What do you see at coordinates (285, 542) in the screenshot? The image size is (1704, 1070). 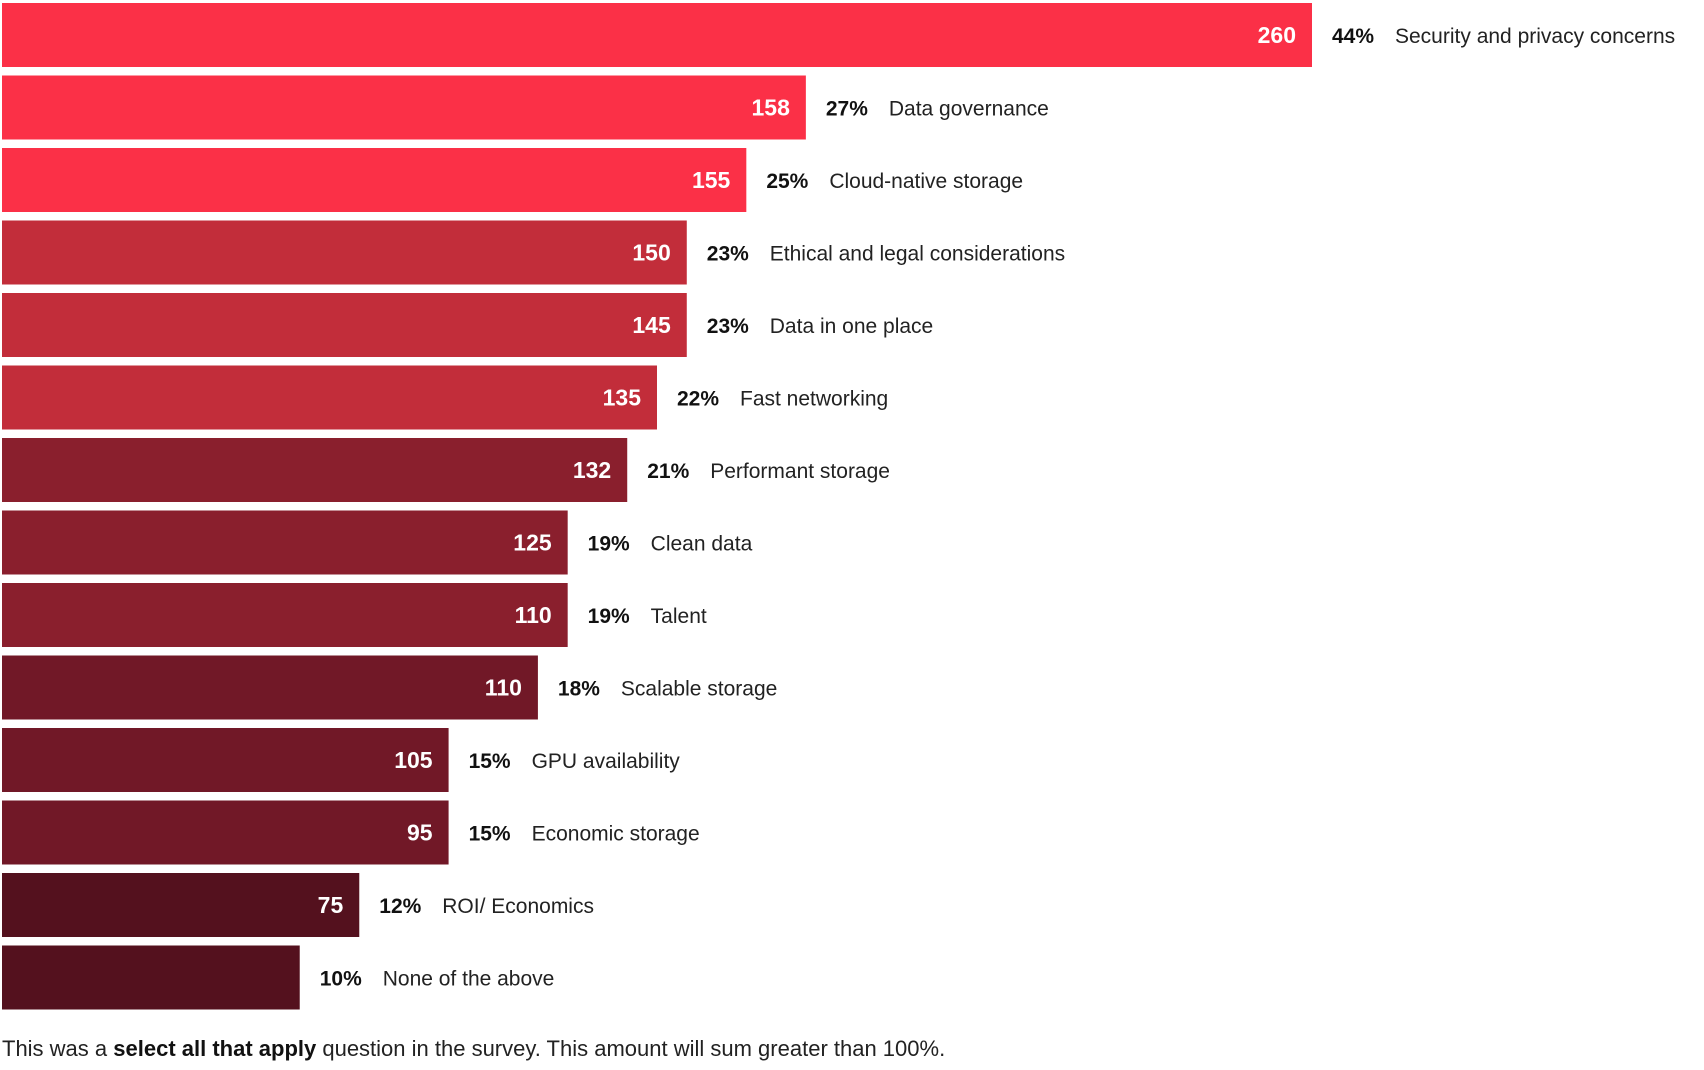 I see `bar-clean-data` at bounding box center [285, 542].